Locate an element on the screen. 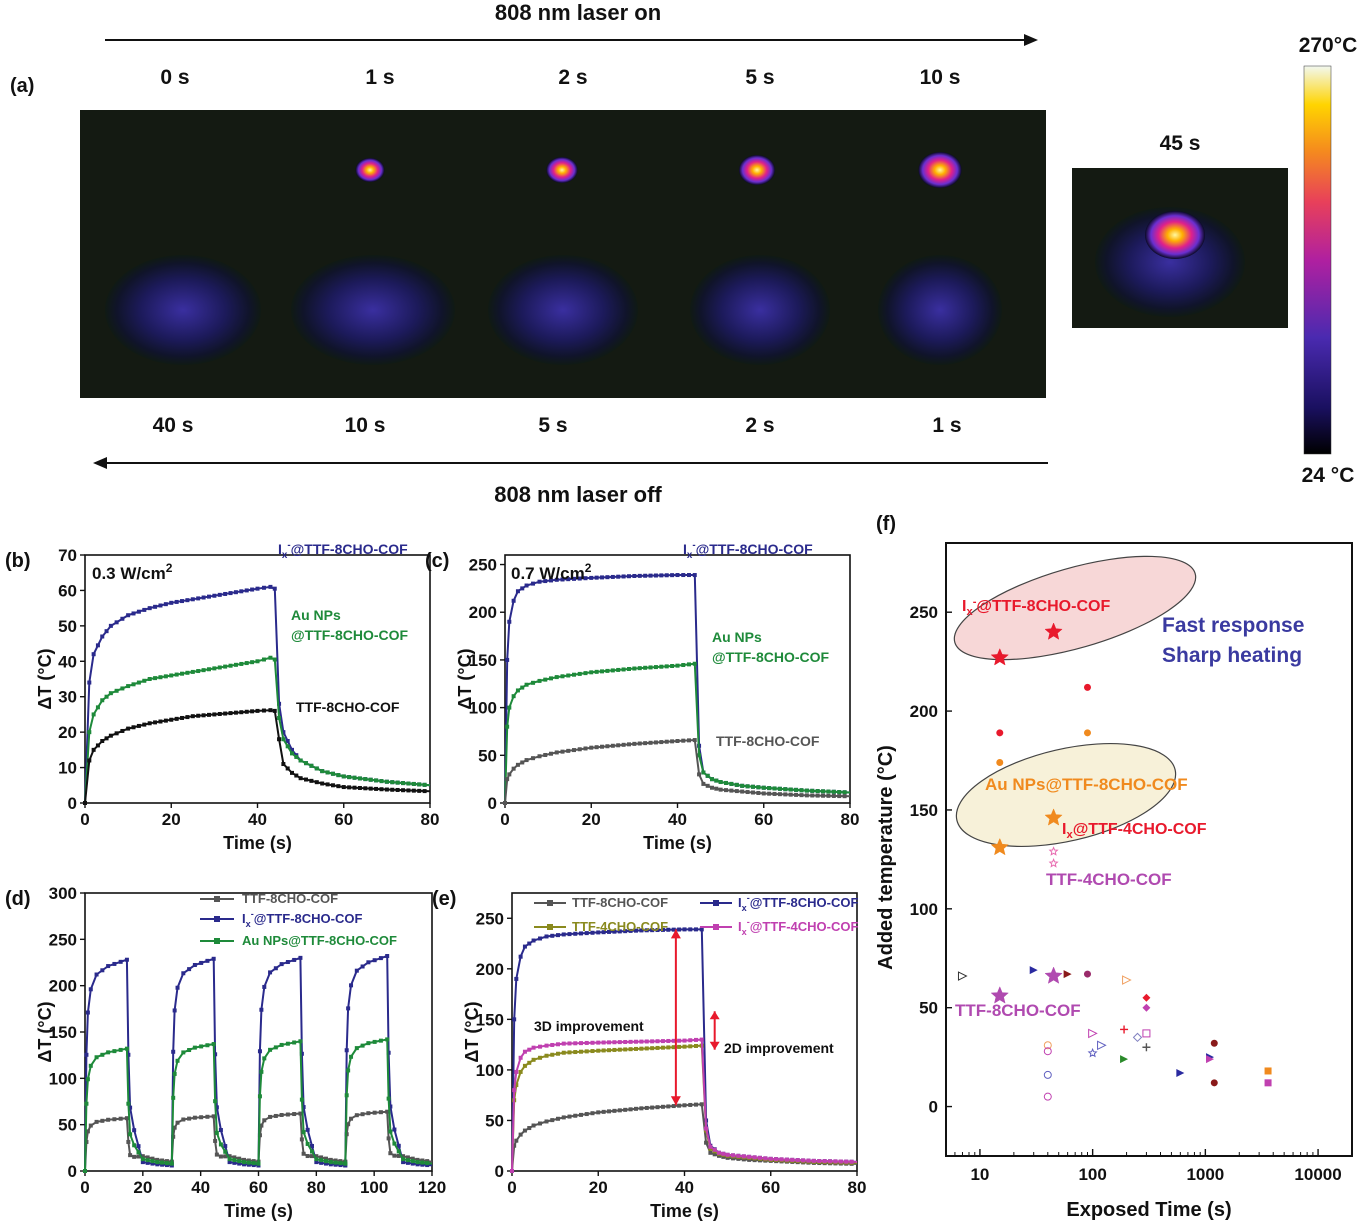  label-sup: - is located at coordinates (975, 602).